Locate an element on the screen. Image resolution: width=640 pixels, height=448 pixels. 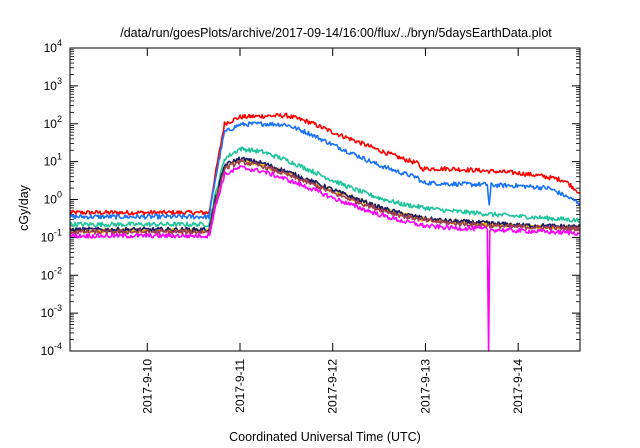
y-tick-label: 10⁻² is located at coordinates (51, 273).